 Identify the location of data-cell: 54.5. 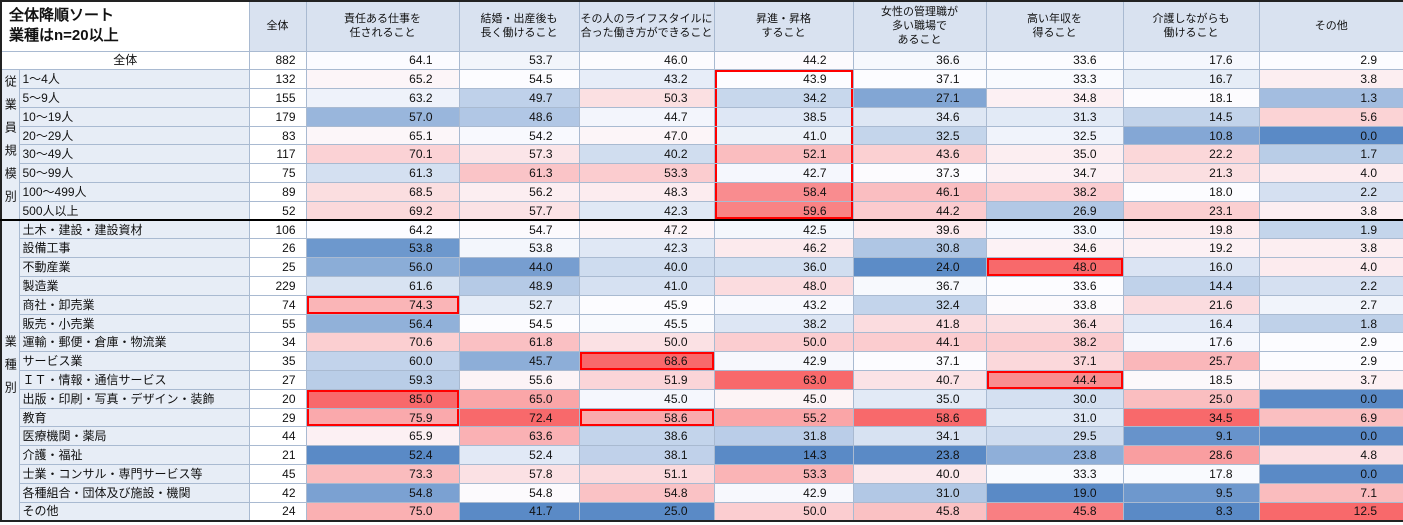
(519, 323).